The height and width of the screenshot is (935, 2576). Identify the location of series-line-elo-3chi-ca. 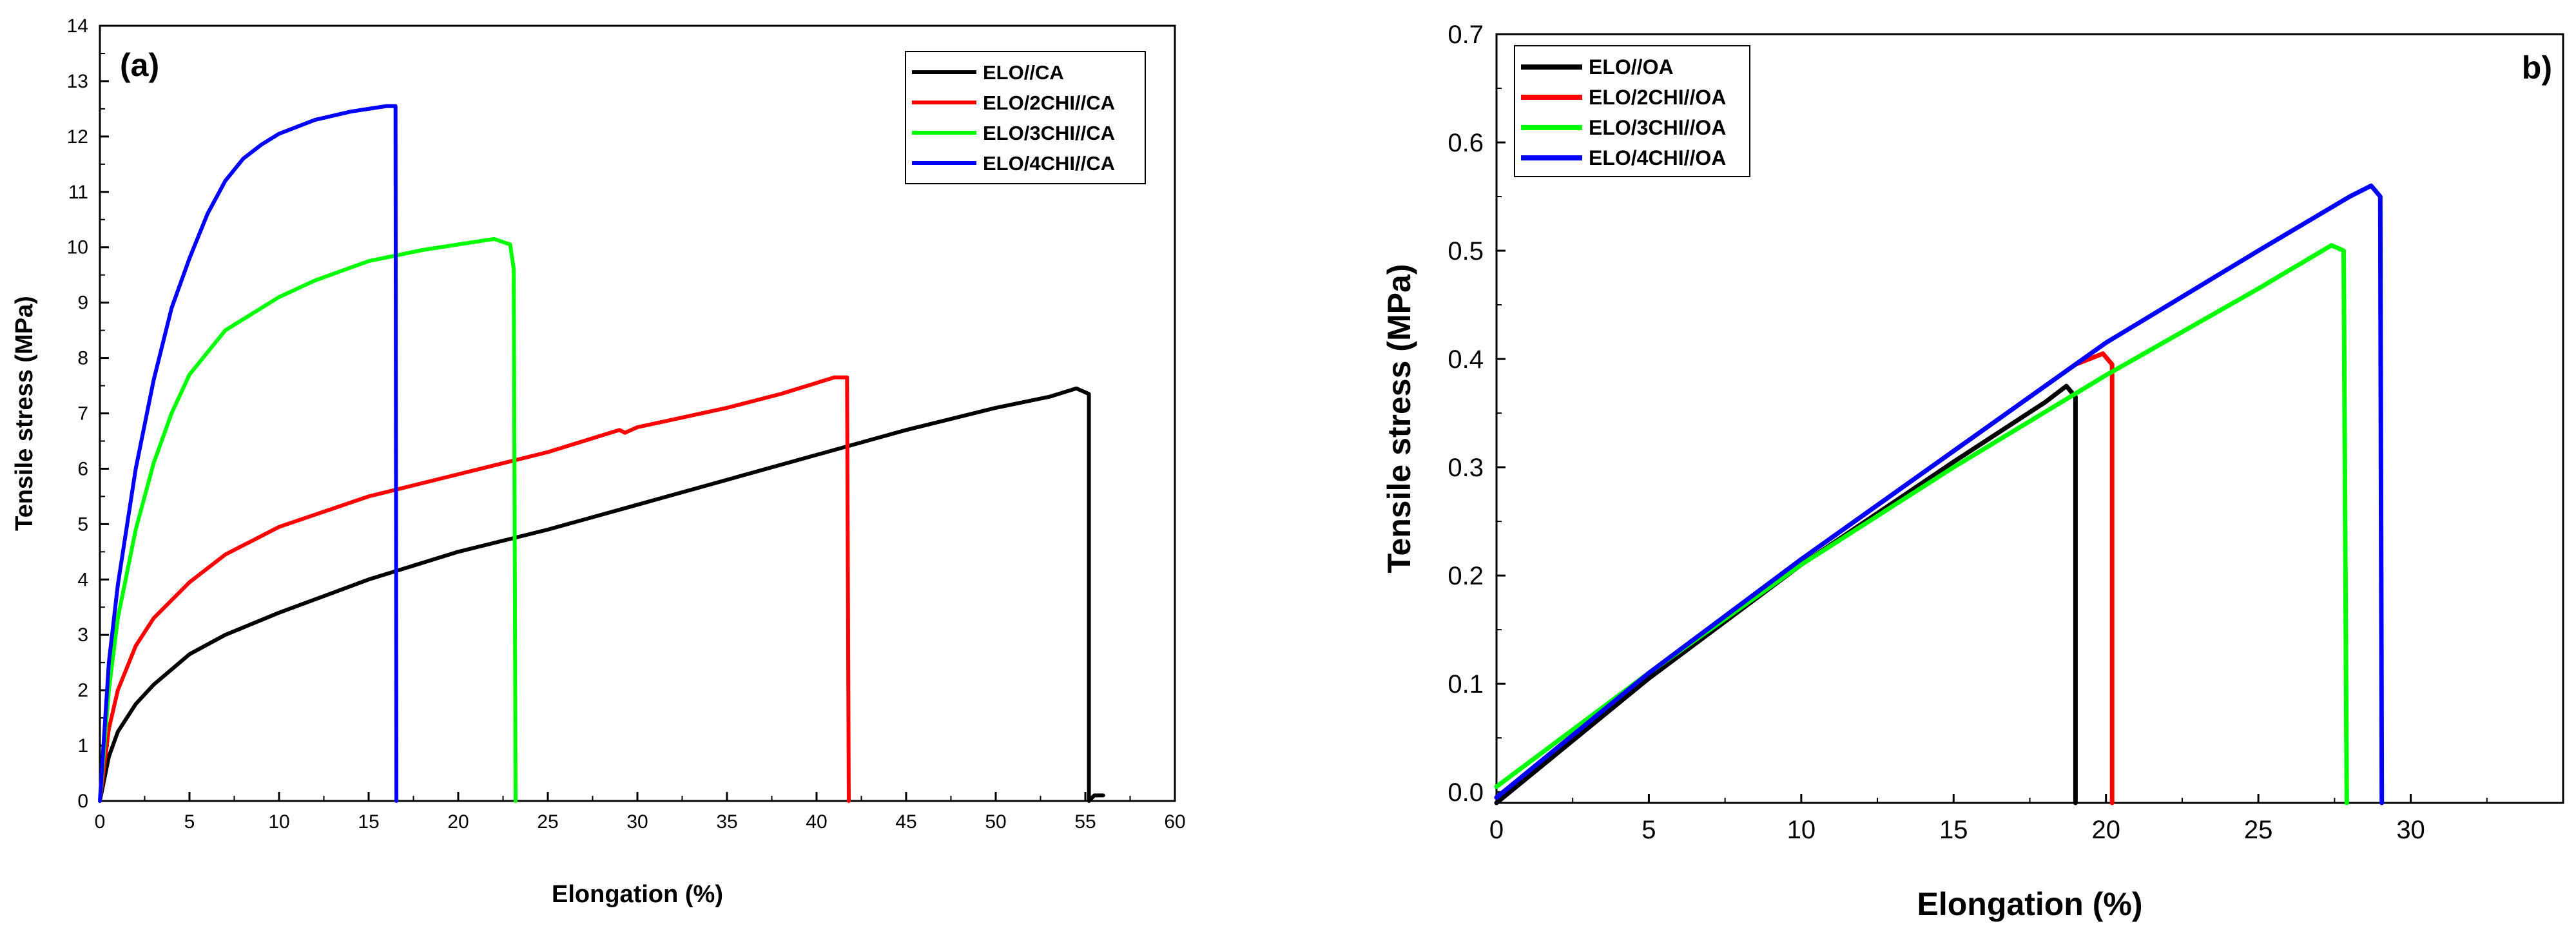
(308, 519).